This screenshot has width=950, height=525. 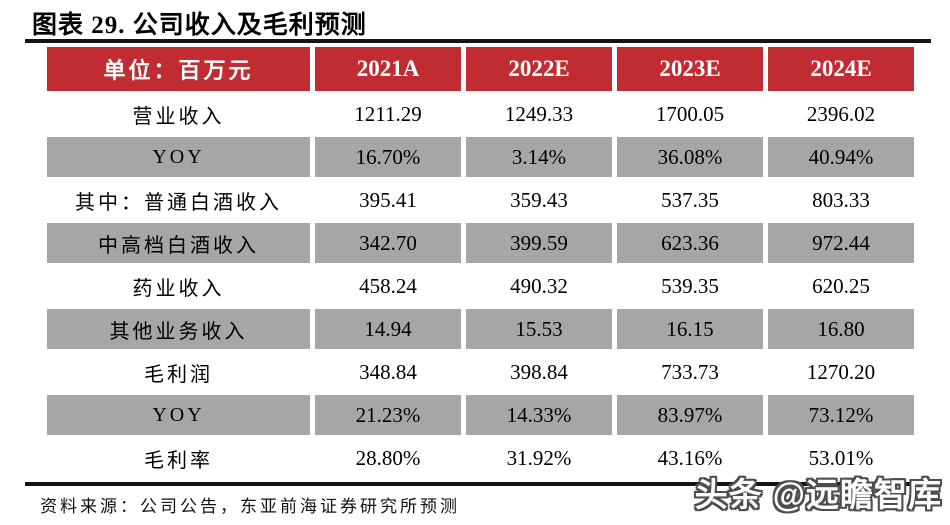 What do you see at coordinates (841, 113) in the screenshot?
I see `table-cell: 2396.02` at bounding box center [841, 113].